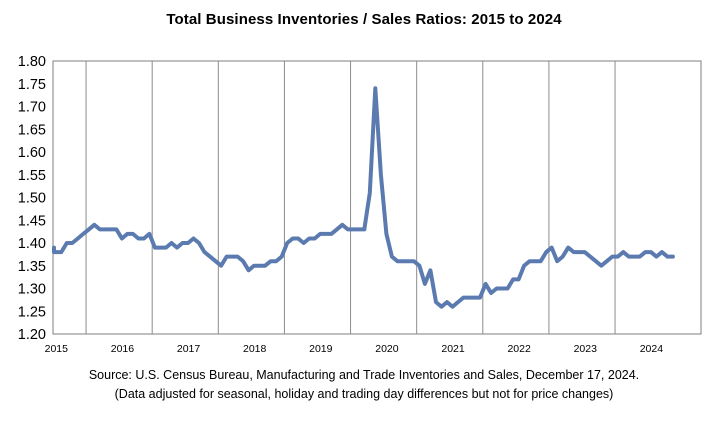  I want to click on y-tick-label: 1.20, so click(32, 335).